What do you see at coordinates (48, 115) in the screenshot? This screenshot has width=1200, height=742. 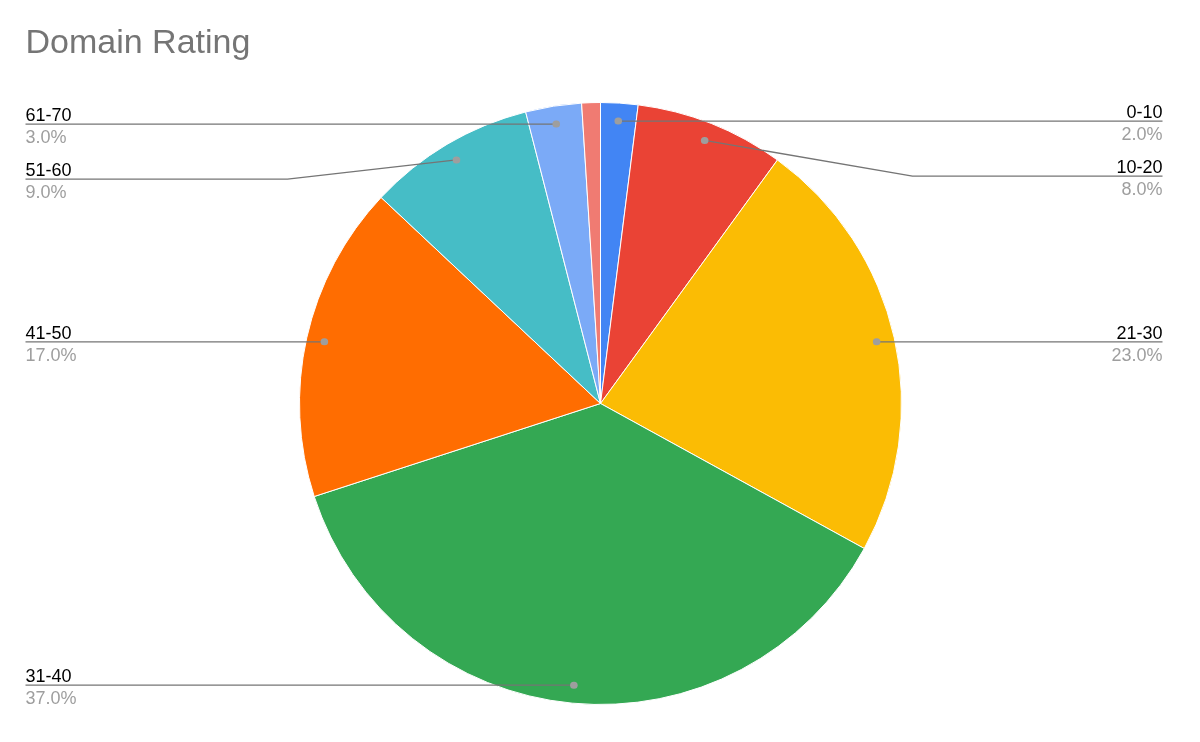 I see `slice-label: 61-70` at bounding box center [48, 115].